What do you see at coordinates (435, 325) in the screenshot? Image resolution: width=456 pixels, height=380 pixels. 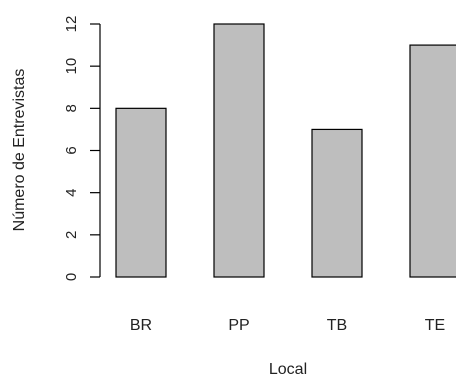 I see `x-category-label-te: TE` at bounding box center [435, 325].